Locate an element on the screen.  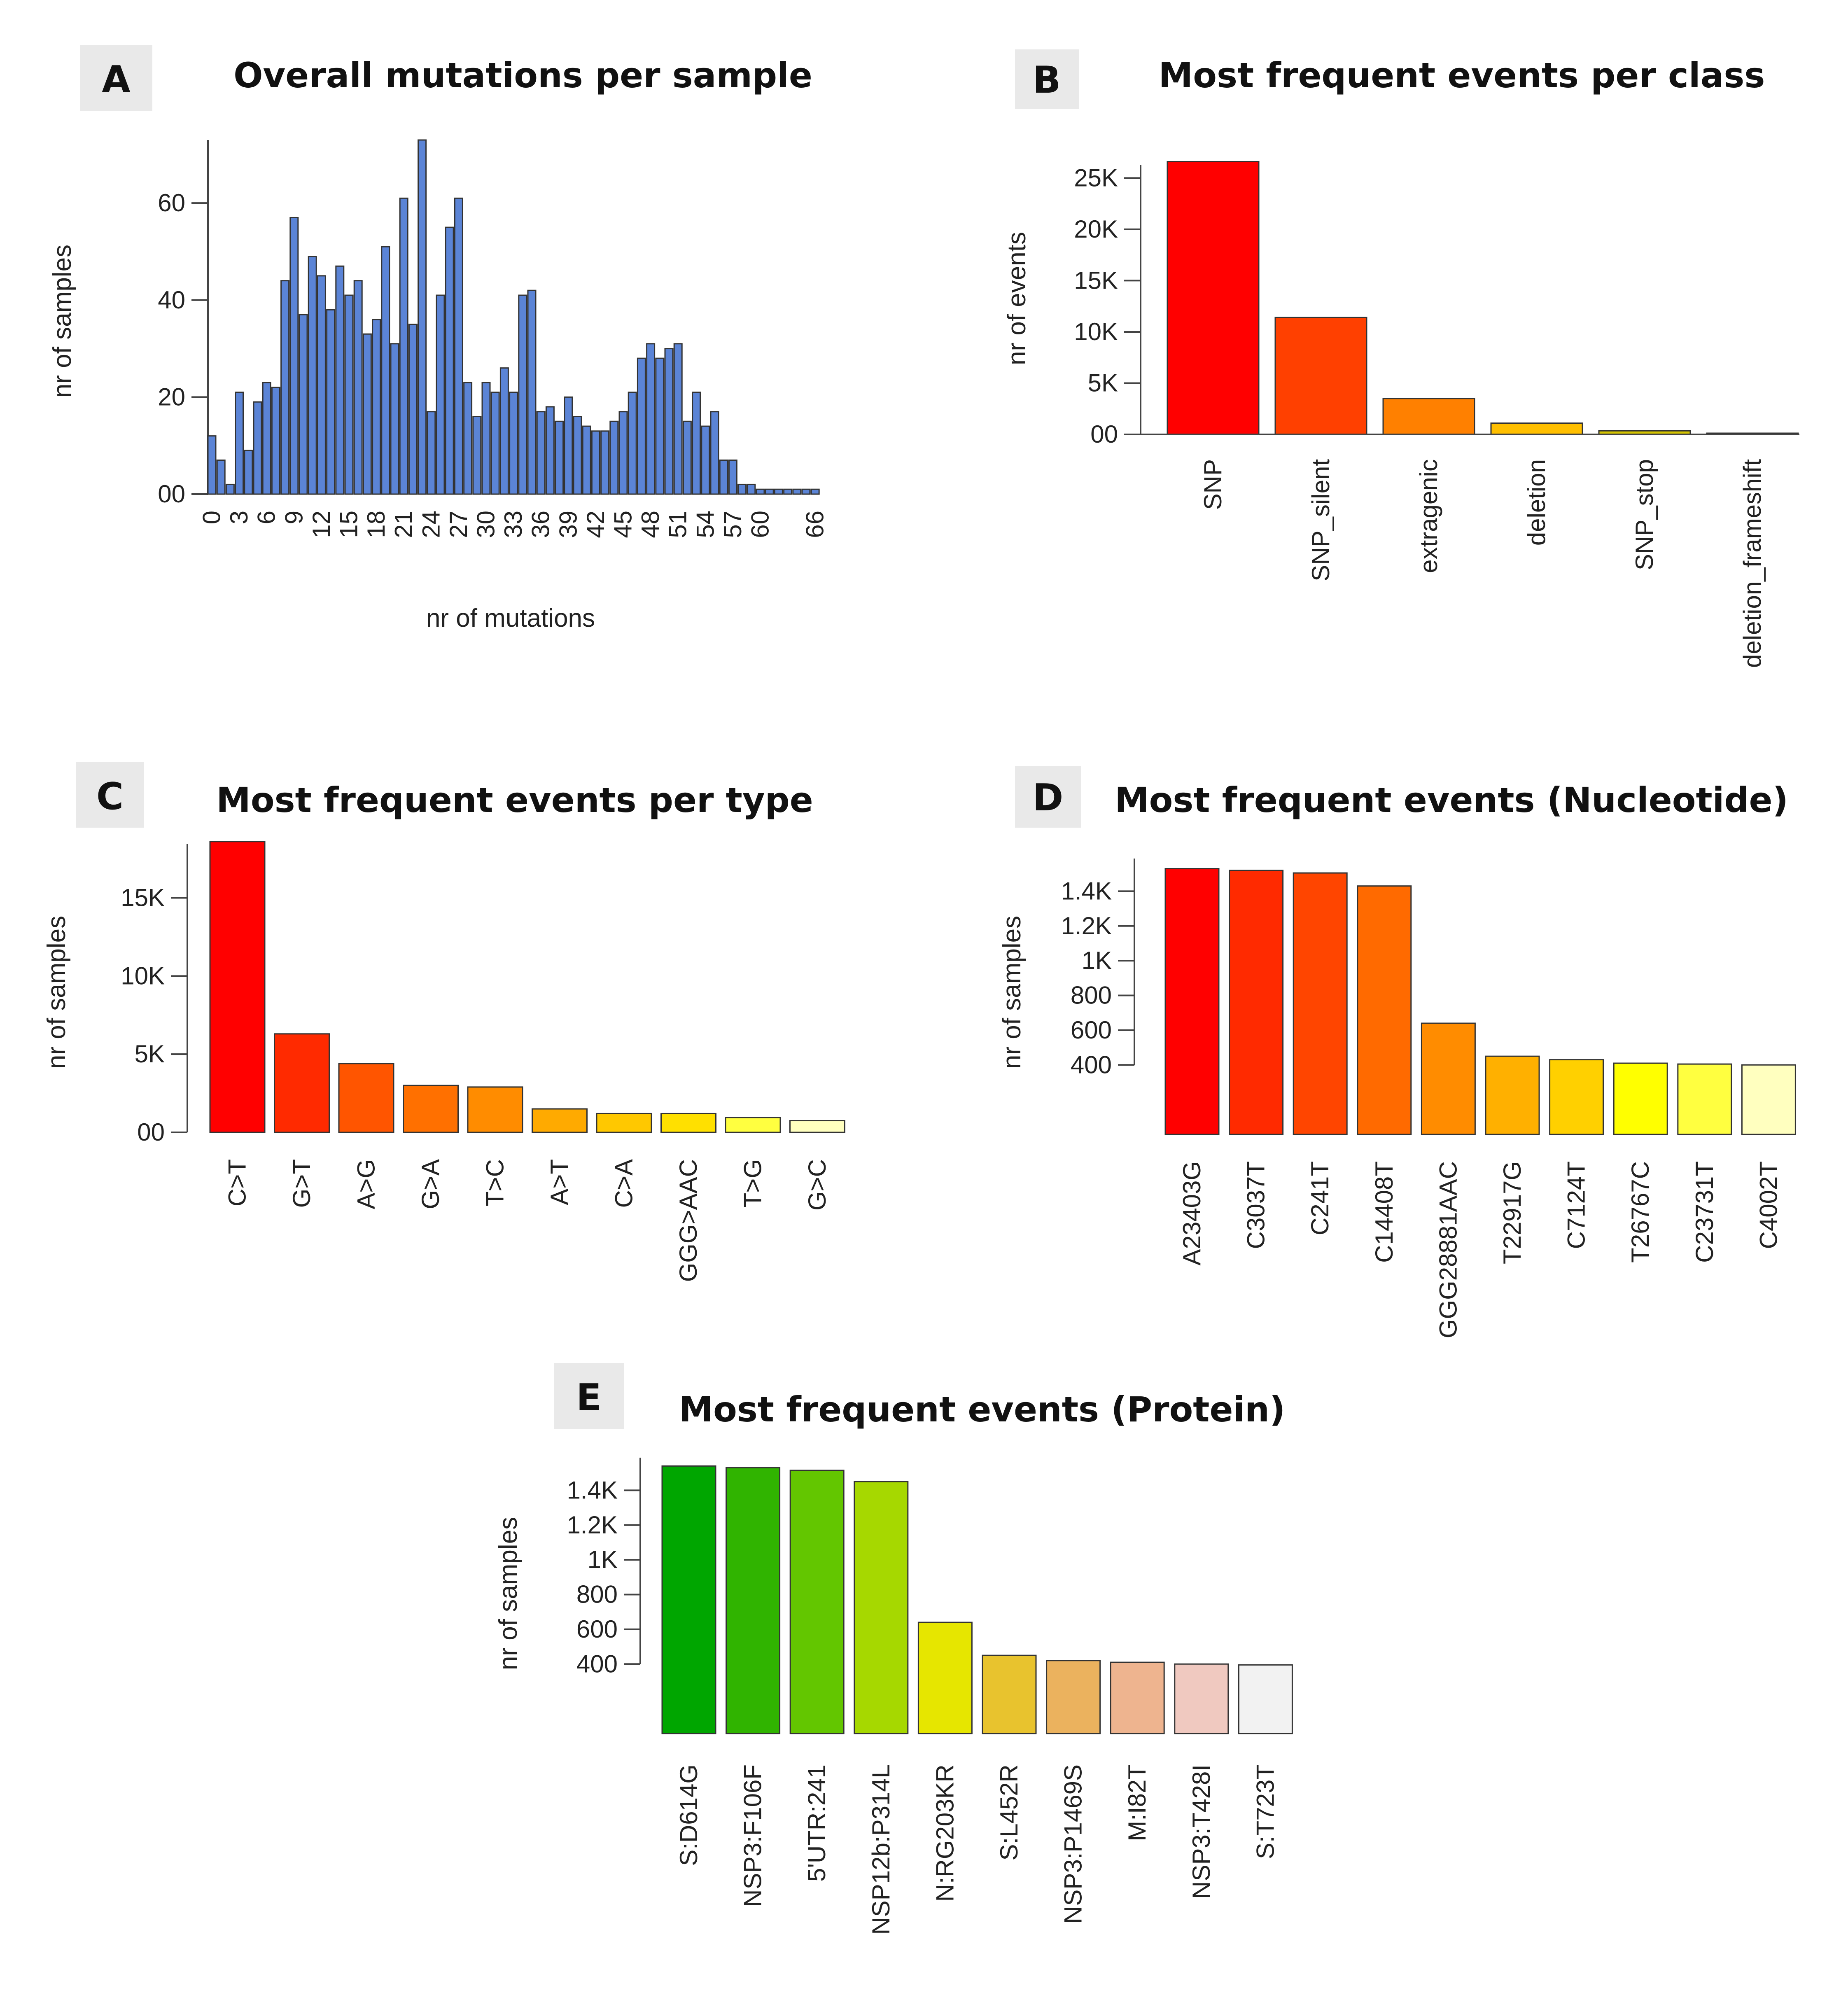
panel-c-x-tick-label: G>C is located at coordinates (817, 1185).